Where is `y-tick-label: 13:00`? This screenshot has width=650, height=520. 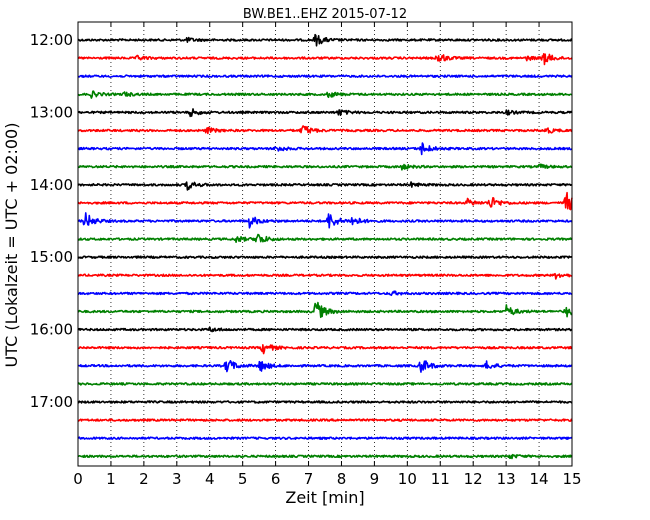
y-tick-label: 13:00 is located at coordinates (51, 112).